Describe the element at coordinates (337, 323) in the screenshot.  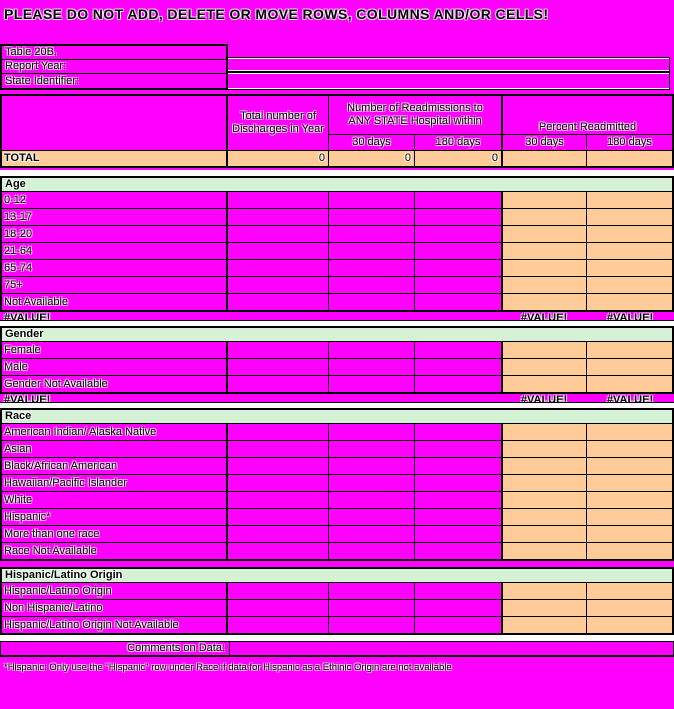
I see `separator-strip` at that location.